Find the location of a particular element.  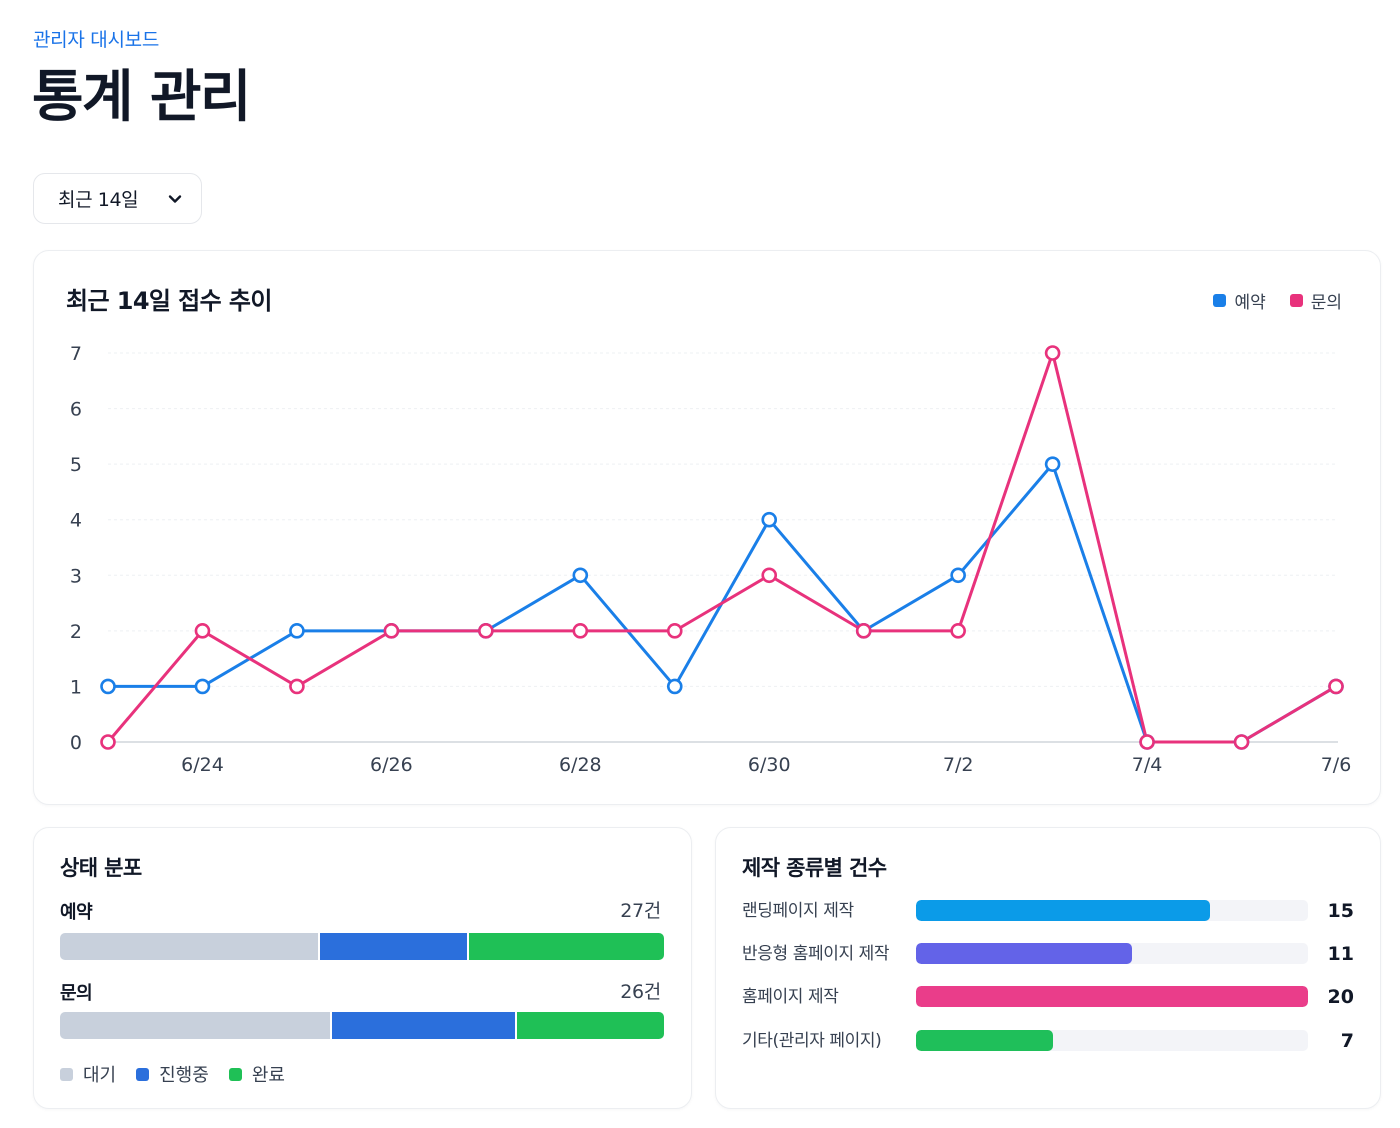

legend-item-inquiry: 문의 is located at coordinates (1315, 300).